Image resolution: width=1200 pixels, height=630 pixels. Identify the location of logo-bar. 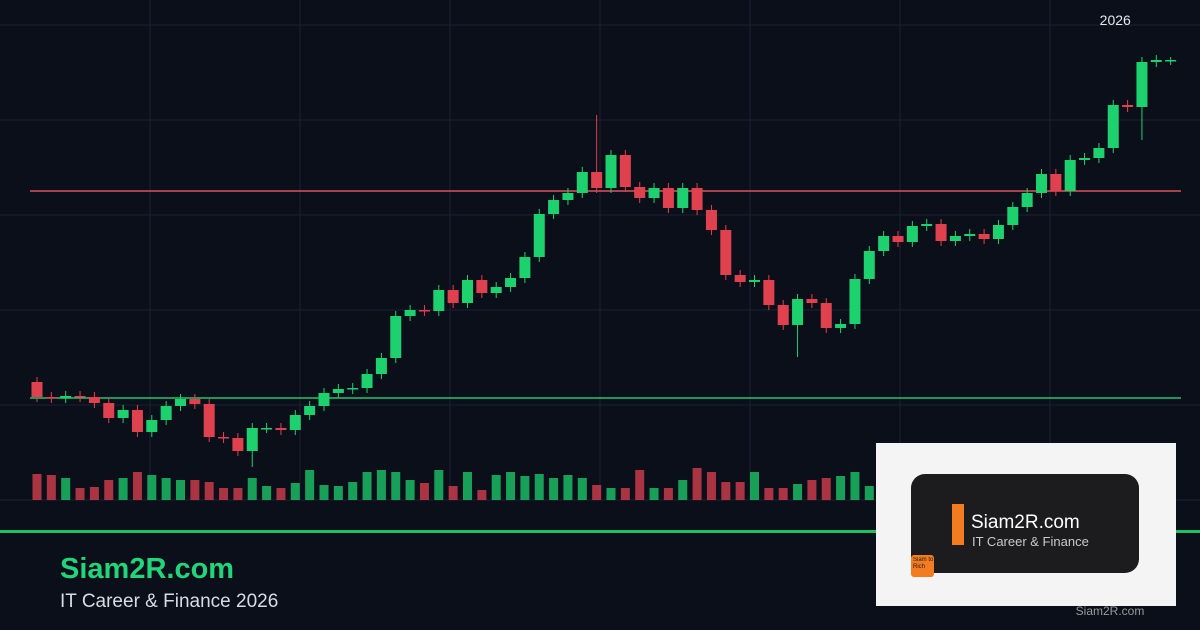
(958, 524).